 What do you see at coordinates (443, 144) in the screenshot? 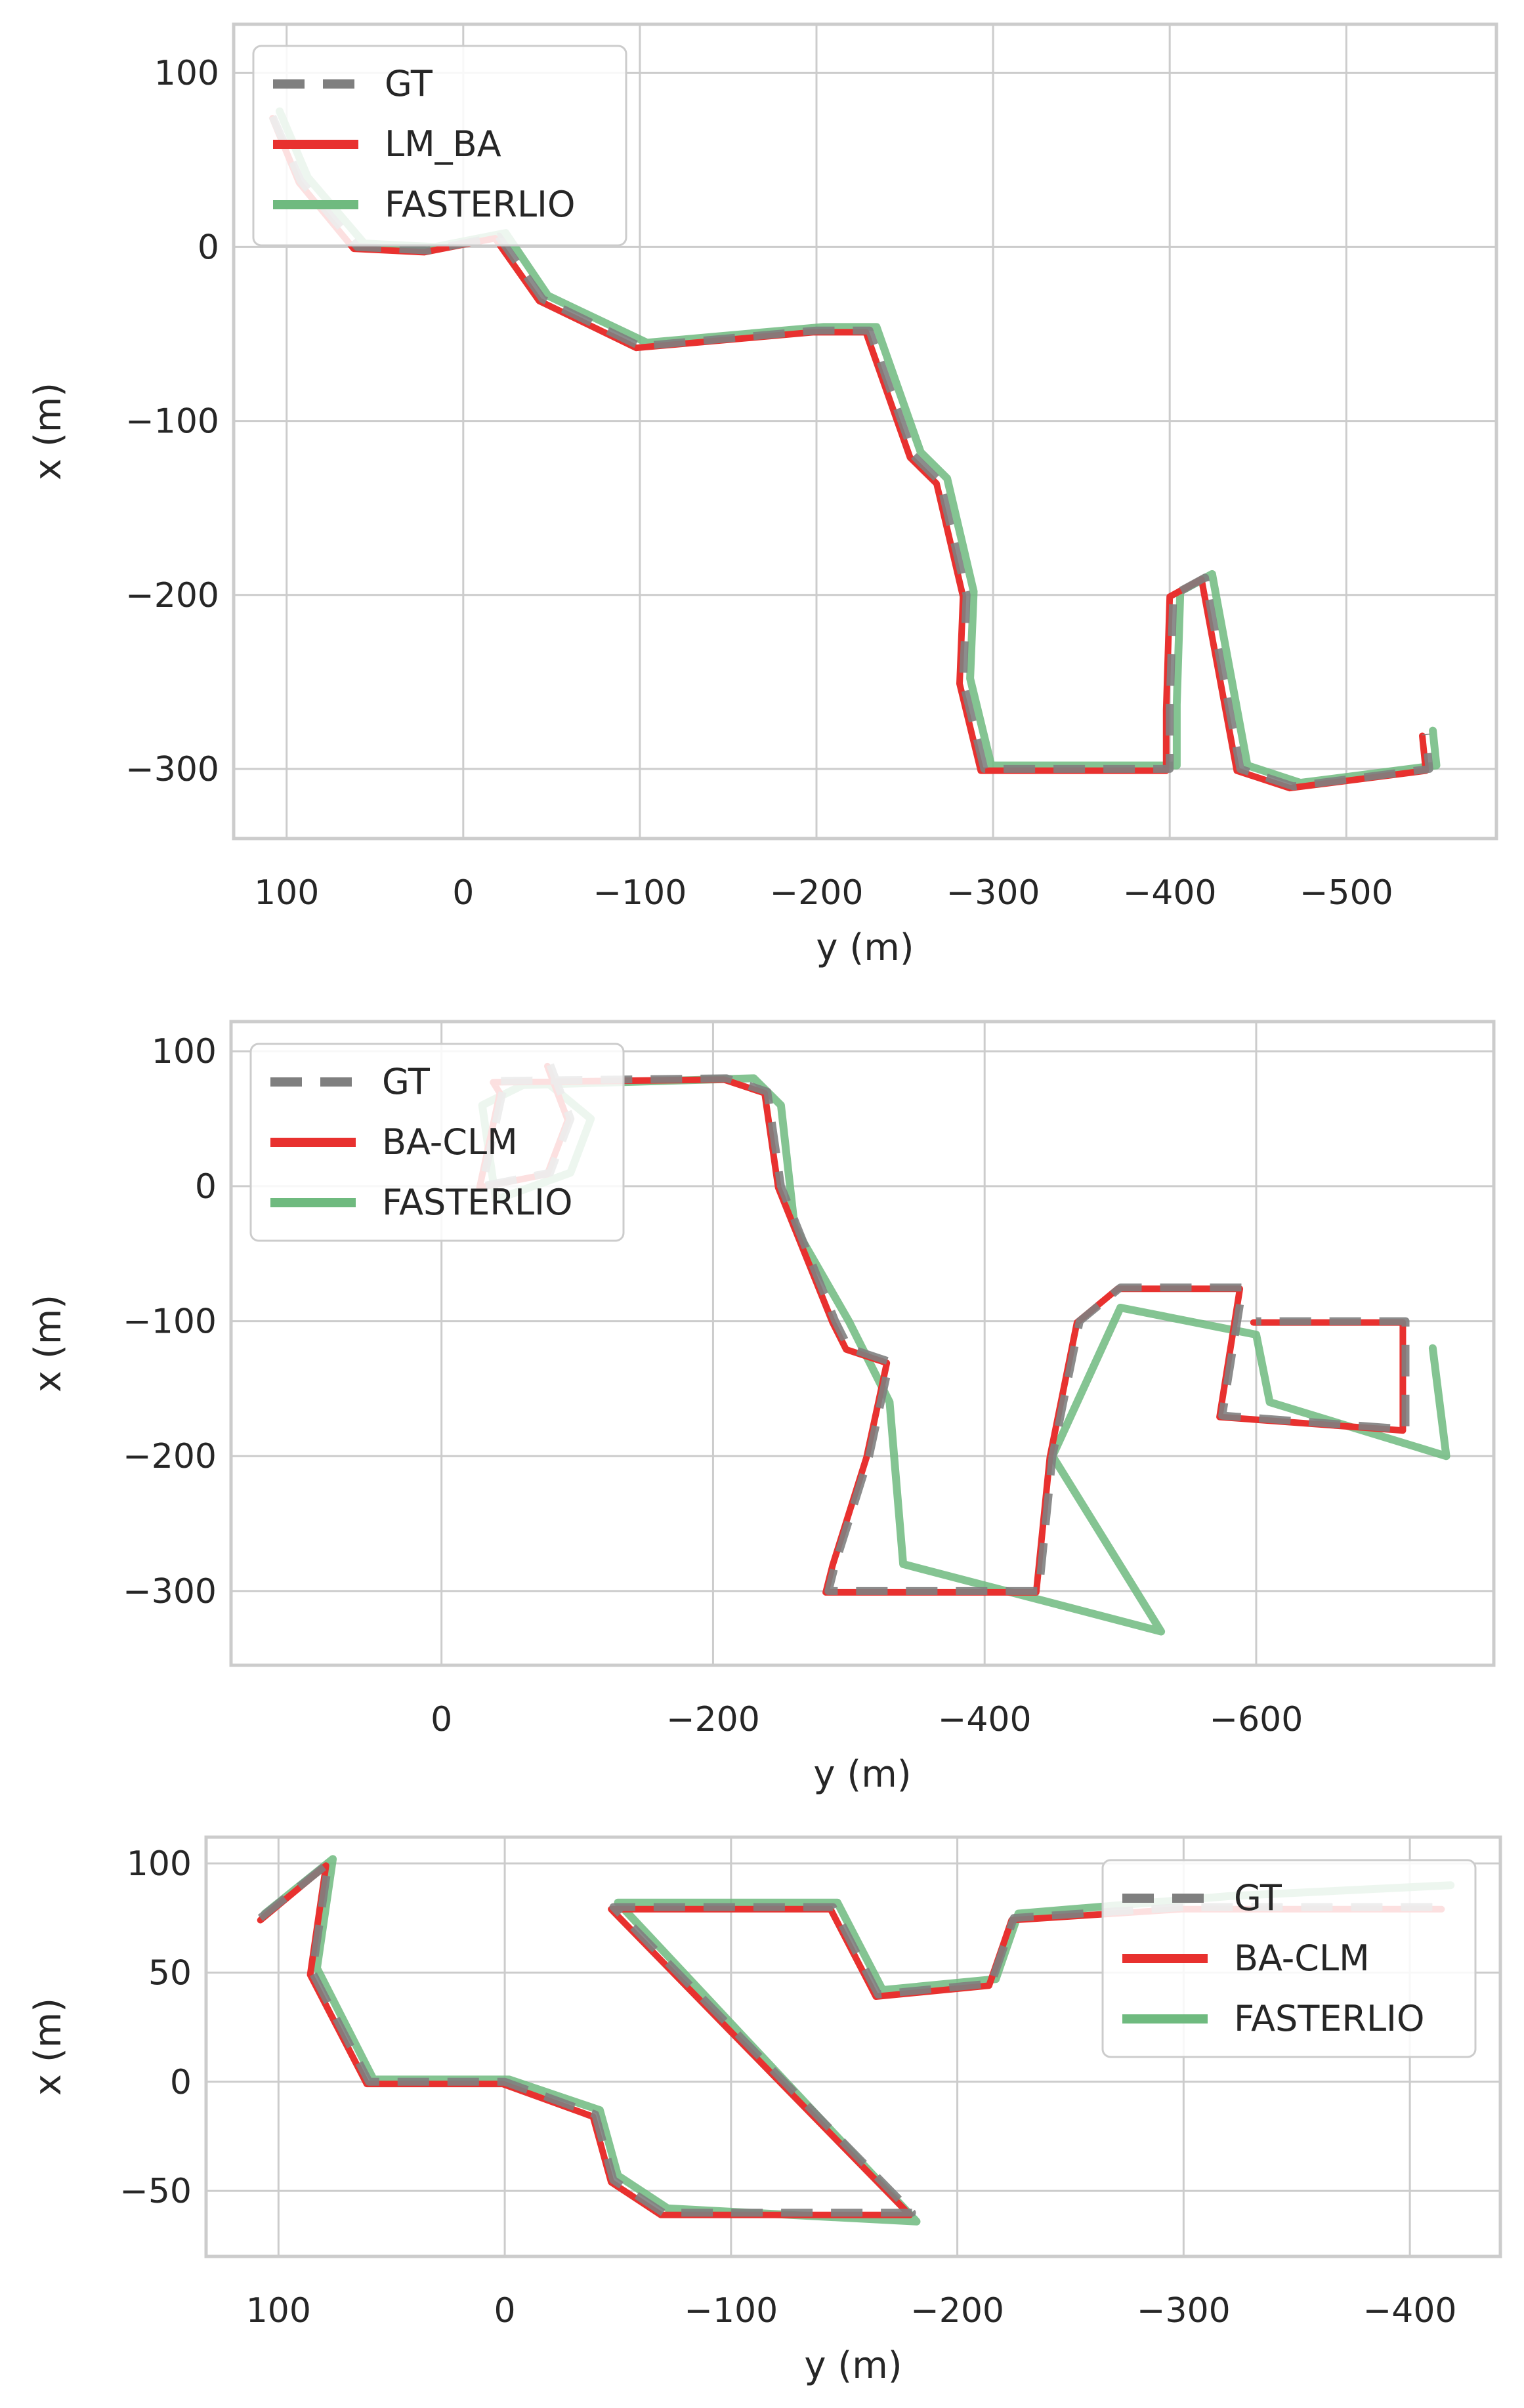
I see `legend-label-lm-ba: LM_BA` at bounding box center [443, 144].